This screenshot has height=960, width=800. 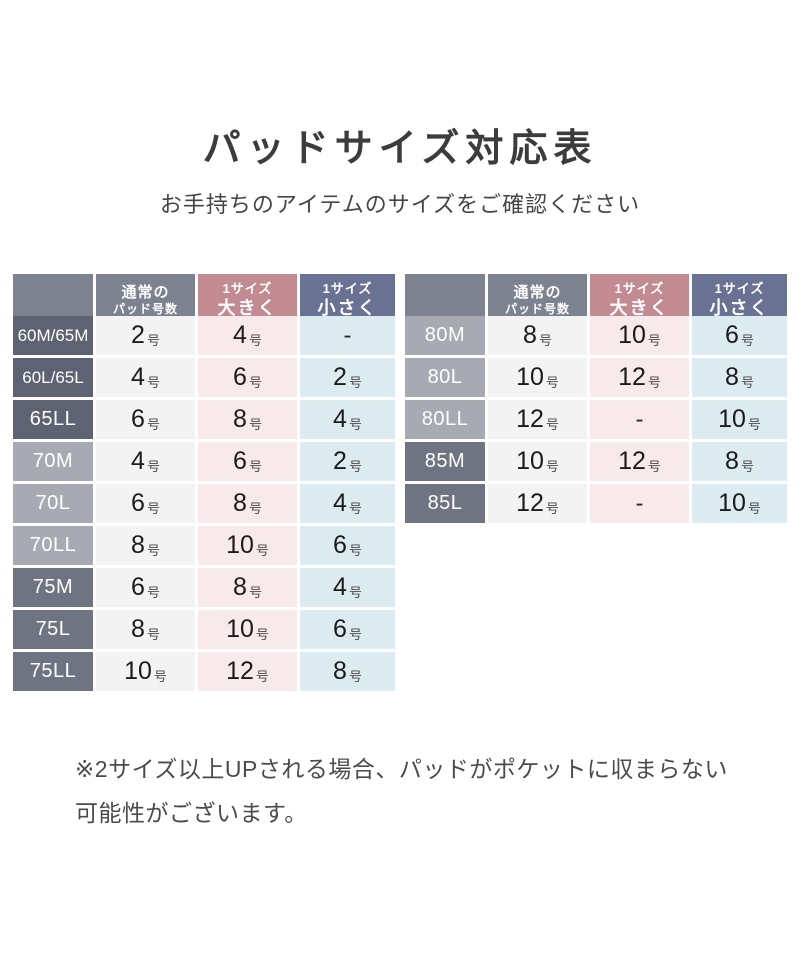 I want to click on footnote-line2: 可能性がございます。, so click(x=191, y=813).